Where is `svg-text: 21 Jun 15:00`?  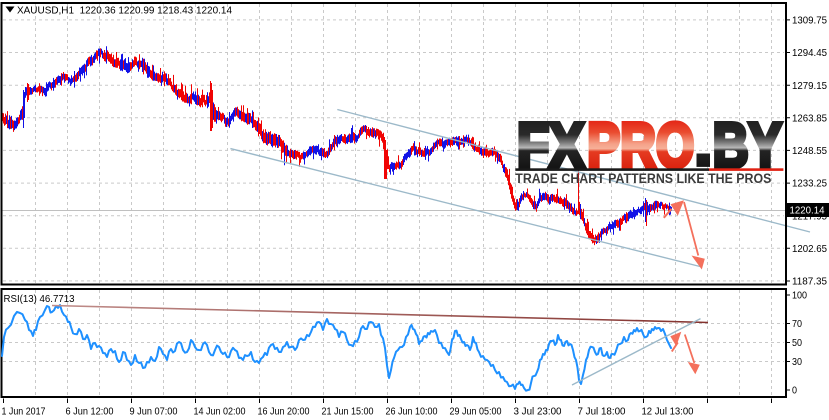
svg-text: 21 Jun 15:00 is located at coordinates (348, 412).